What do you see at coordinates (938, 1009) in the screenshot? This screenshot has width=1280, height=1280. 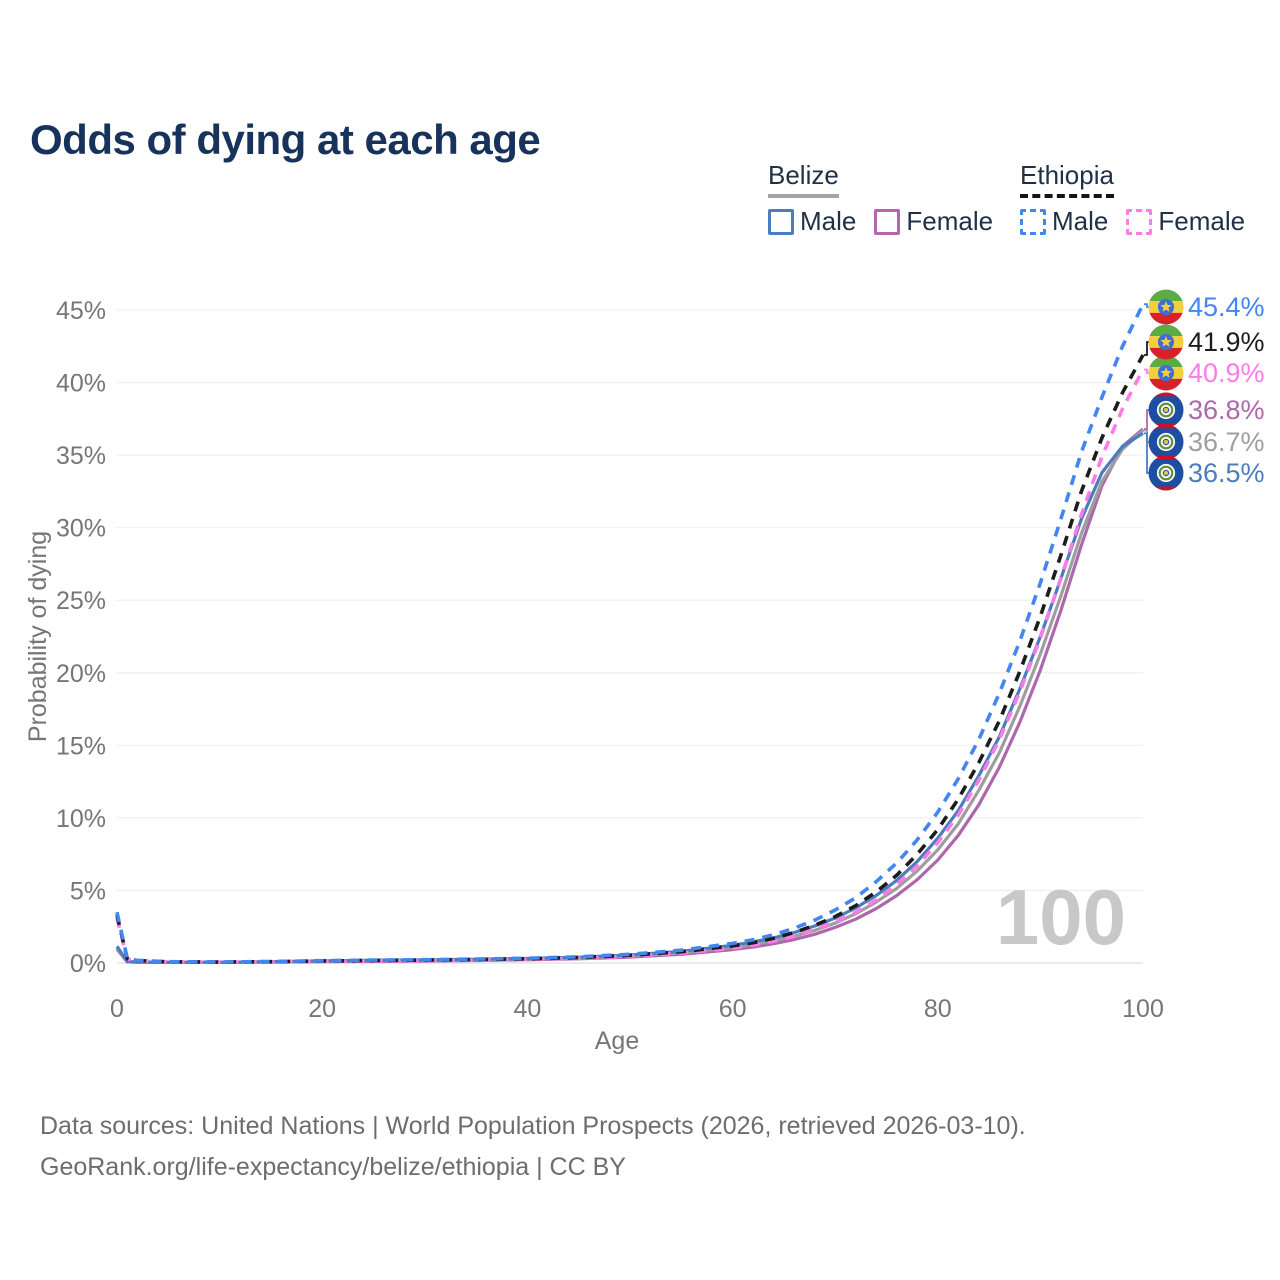 I see `x-tick-label: 80` at bounding box center [938, 1009].